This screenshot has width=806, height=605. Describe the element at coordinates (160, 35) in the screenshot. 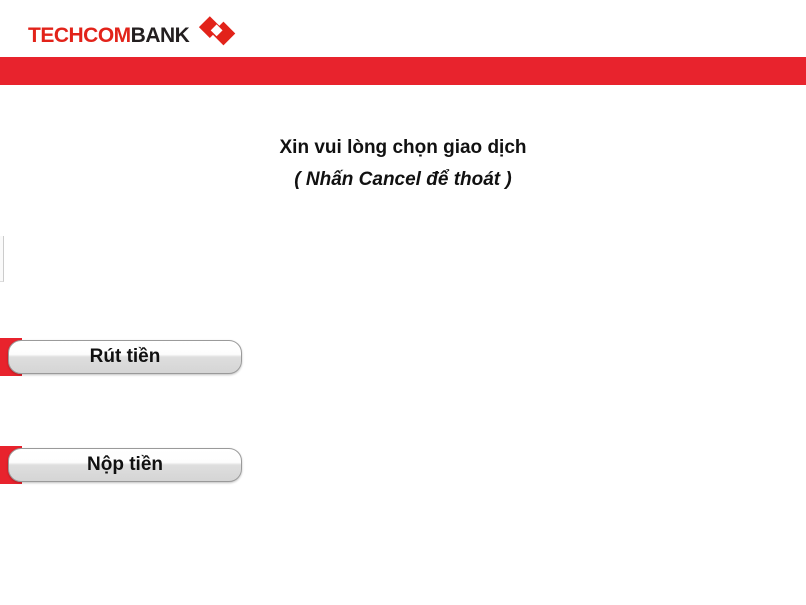

I see `logo-text-bank: BANK` at that location.